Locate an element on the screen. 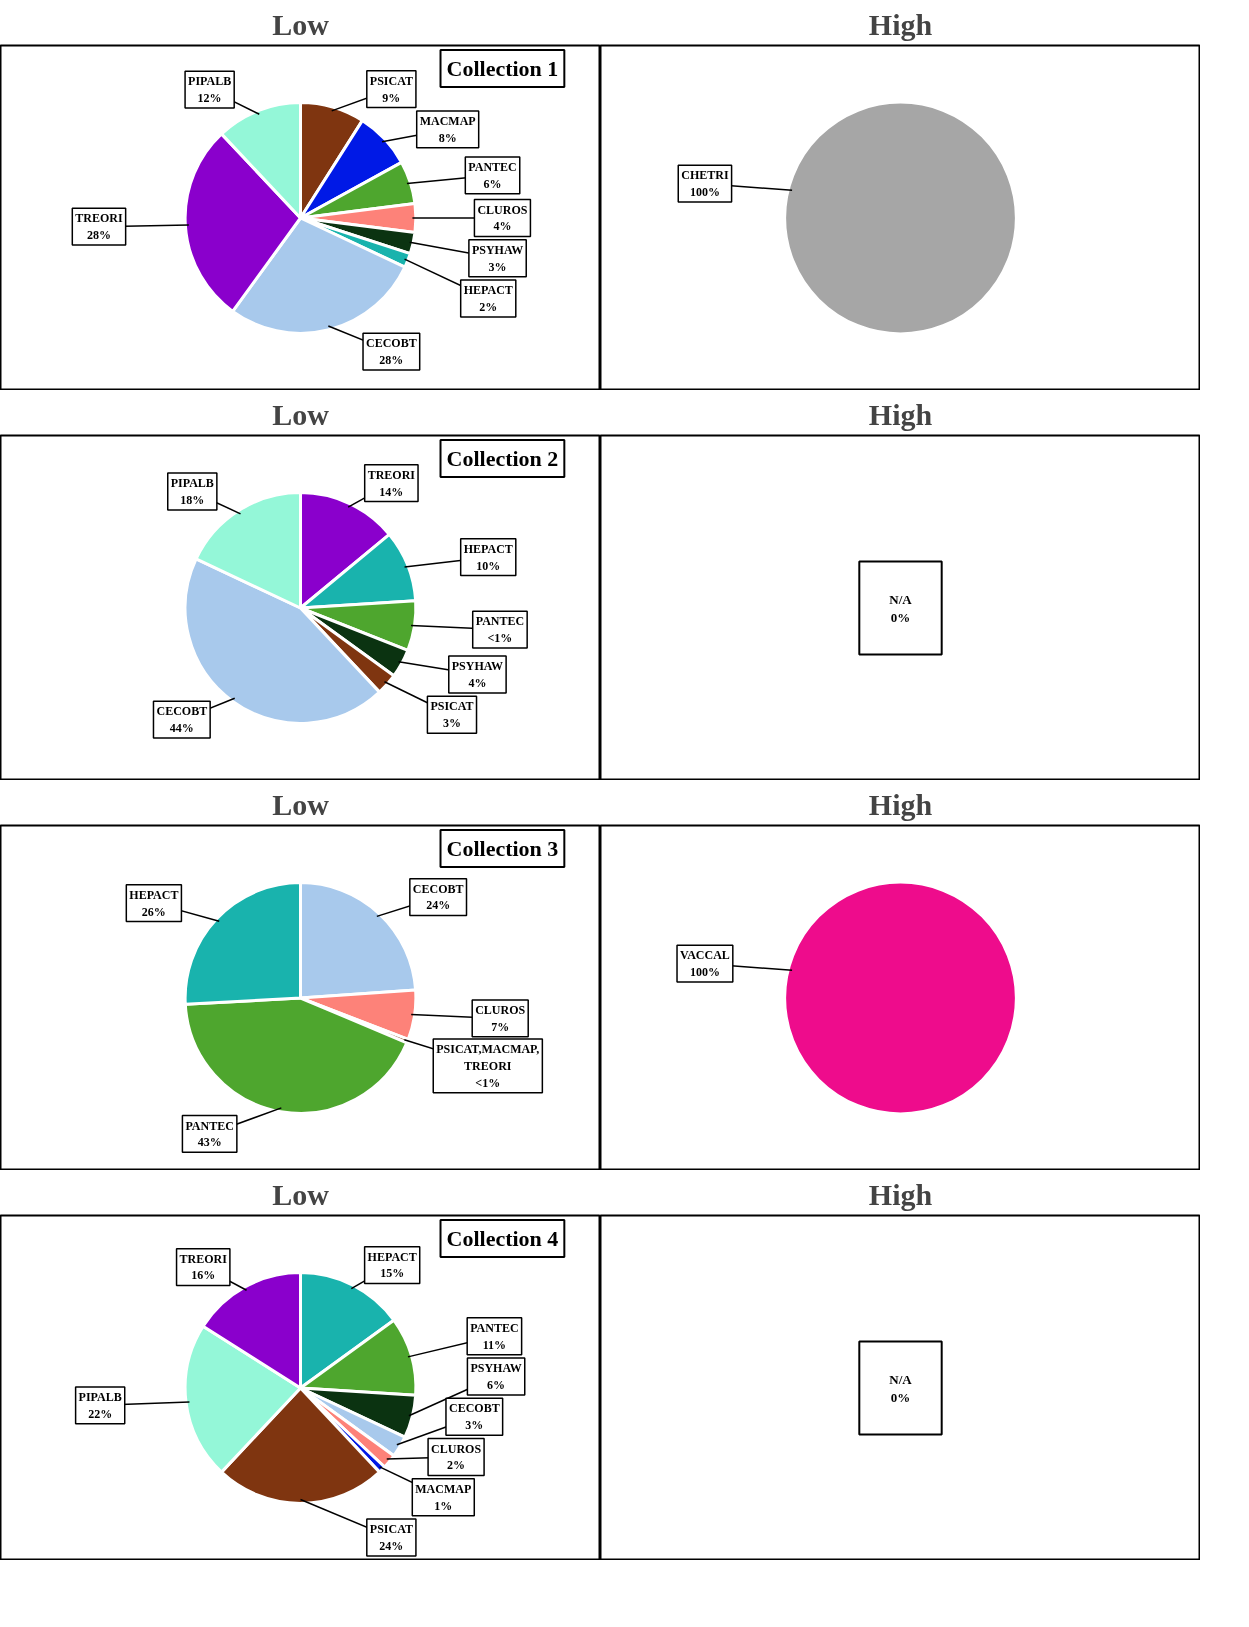 This screenshot has width=1249, height=1627. slice-label: PSICAT,MACMAP, TREORI is located at coordinates (488, 1057).